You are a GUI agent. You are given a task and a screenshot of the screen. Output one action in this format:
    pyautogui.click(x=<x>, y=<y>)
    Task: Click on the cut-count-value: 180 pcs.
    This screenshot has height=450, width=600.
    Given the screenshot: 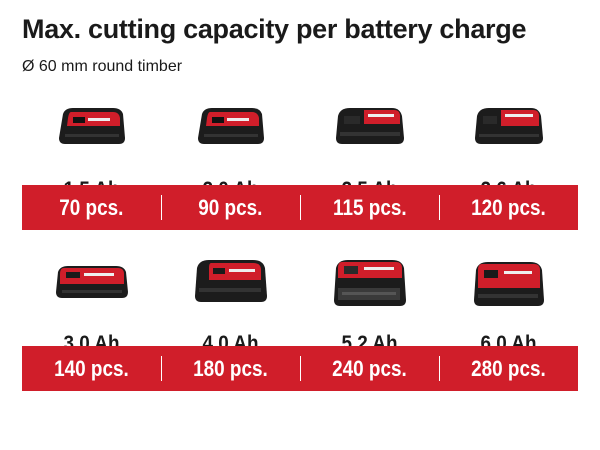 What is the action you would take?
    pyautogui.click(x=230, y=368)
    